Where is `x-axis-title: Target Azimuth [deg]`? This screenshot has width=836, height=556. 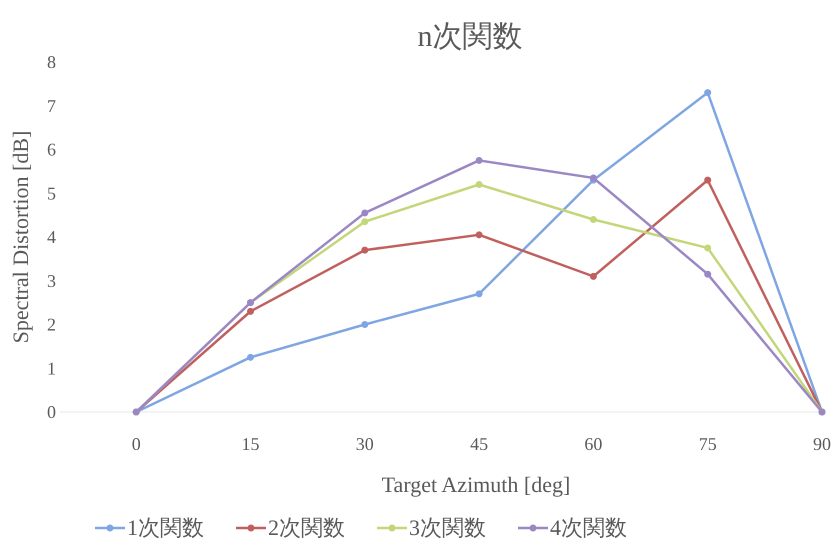 x-axis-title: Target Azimuth [deg] is located at coordinates (476, 484).